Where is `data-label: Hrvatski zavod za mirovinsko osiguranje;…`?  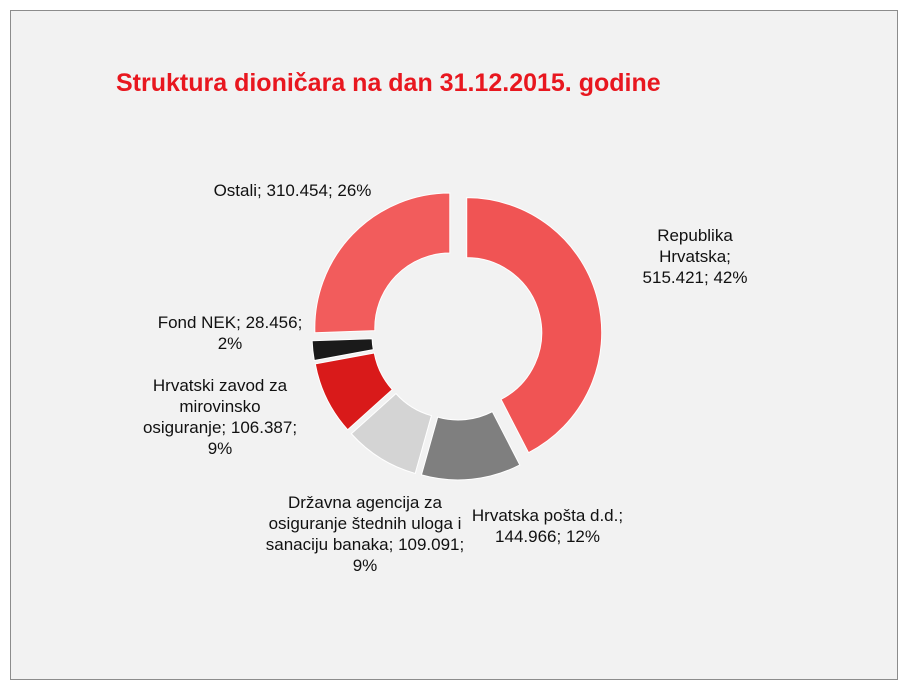
data-label: Hrvatski zavod za mirovinsko osiguranje;… is located at coordinates (220, 417).